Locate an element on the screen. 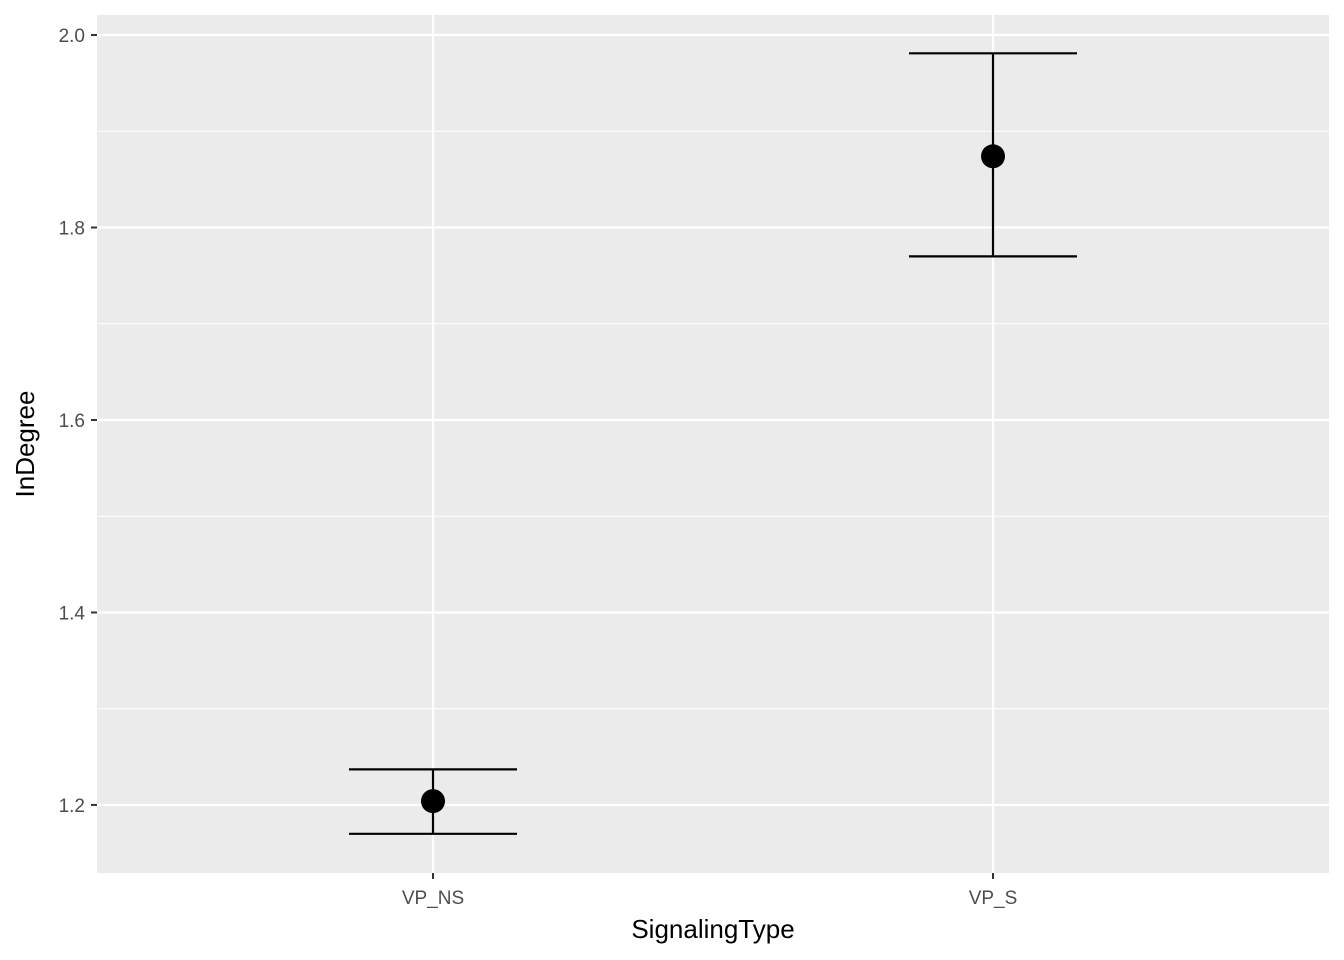  y-tick-label: 1.2 is located at coordinates (72, 806).